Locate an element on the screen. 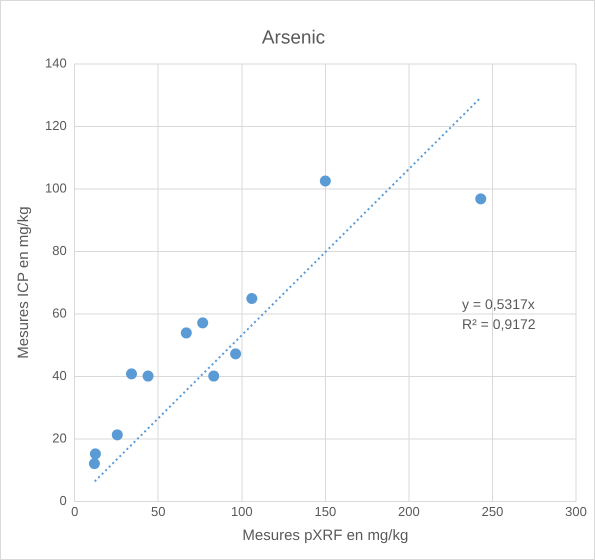 Image resolution: width=595 pixels, height=560 pixels. annotation: R² = 0,9172 is located at coordinates (499, 324).